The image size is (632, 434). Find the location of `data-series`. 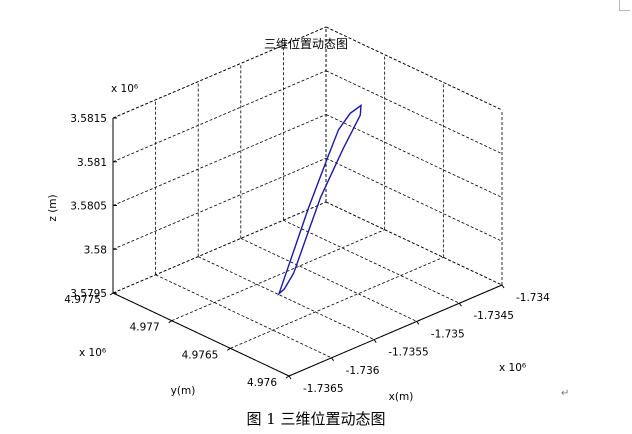

data-series is located at coordinates (319, 200).